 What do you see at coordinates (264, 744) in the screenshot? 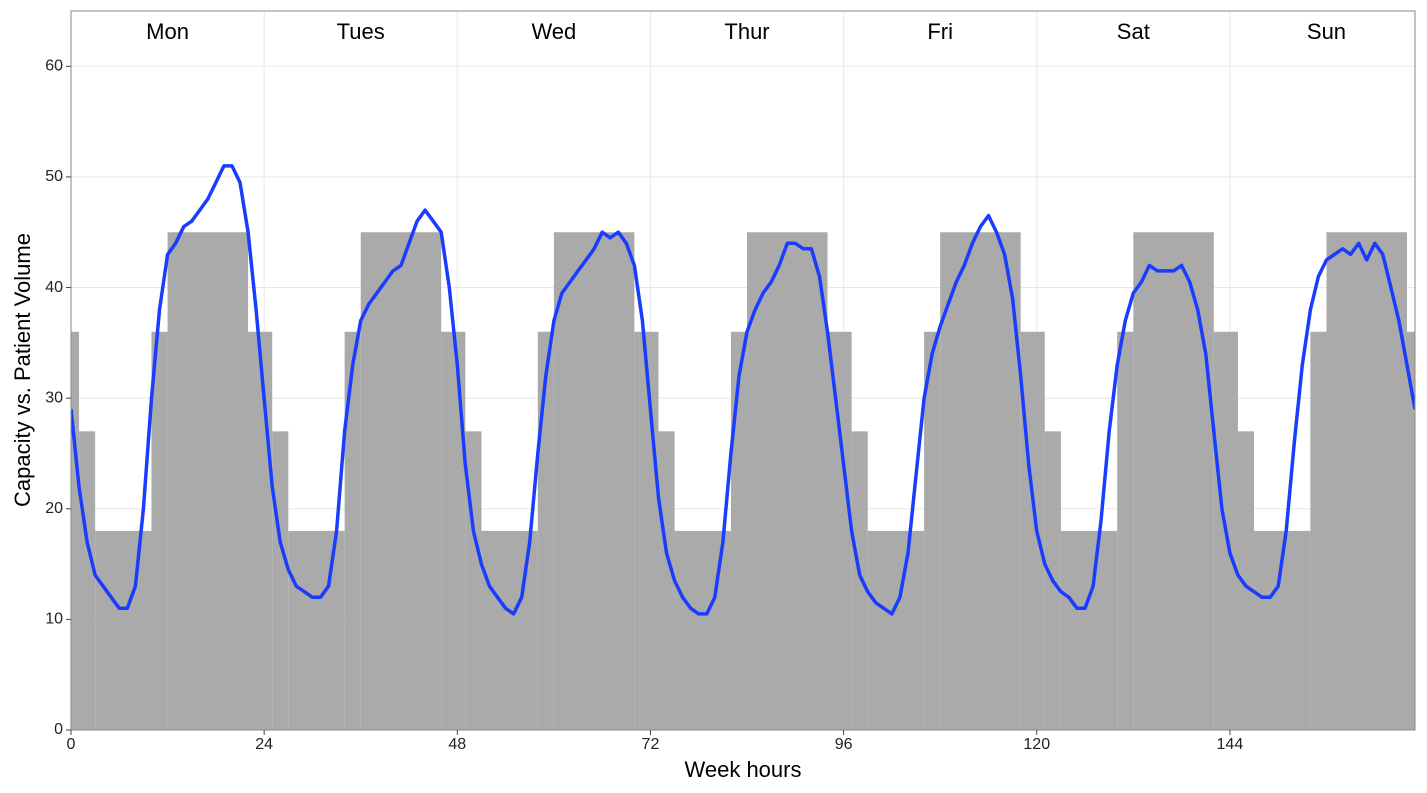
I see `x-tick-label: 24` at bounding box center [264, 744].